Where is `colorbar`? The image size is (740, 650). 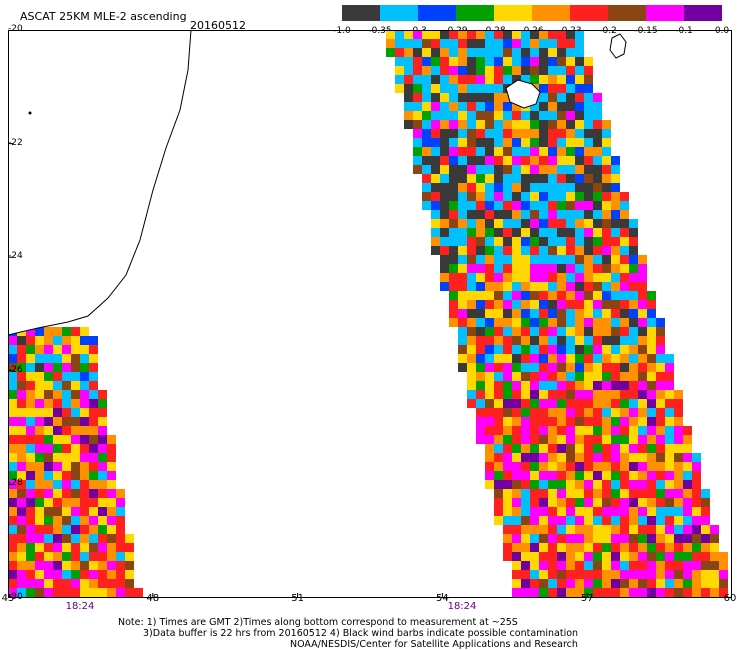
colorbar is located at coordinates (532, 13).